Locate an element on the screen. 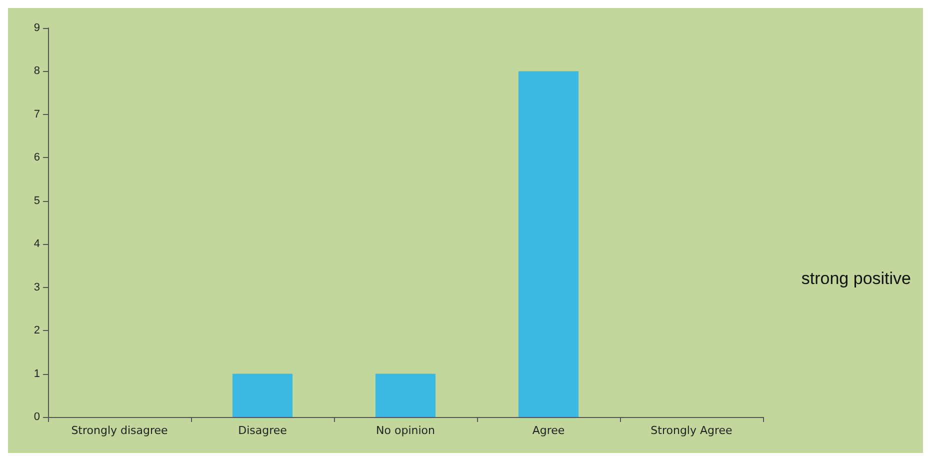 Image resolution: width=931 pixels, height=461 pixels. y-tick-label: 7 is located at coordinates (37, 114).